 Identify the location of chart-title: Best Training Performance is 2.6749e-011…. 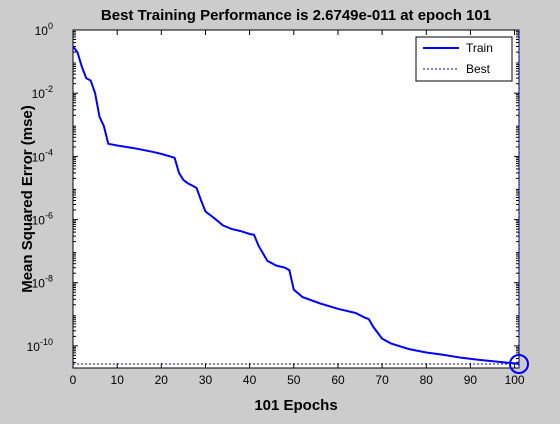
(296, 15).